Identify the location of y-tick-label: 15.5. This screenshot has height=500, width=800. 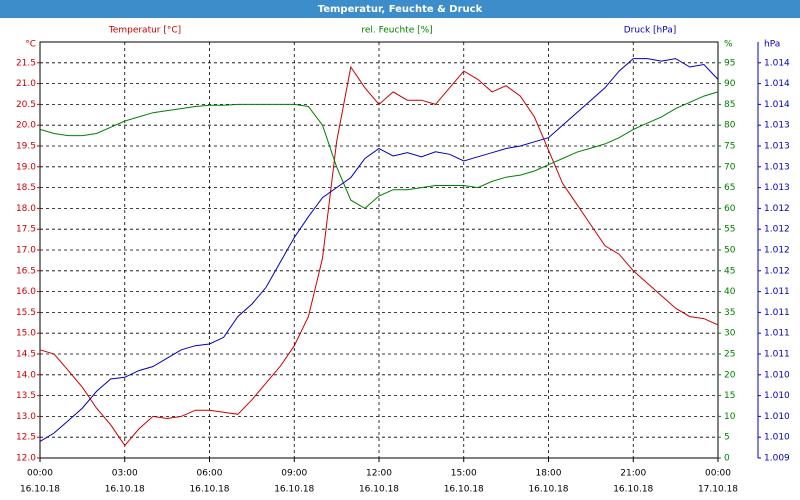
(26, 313).